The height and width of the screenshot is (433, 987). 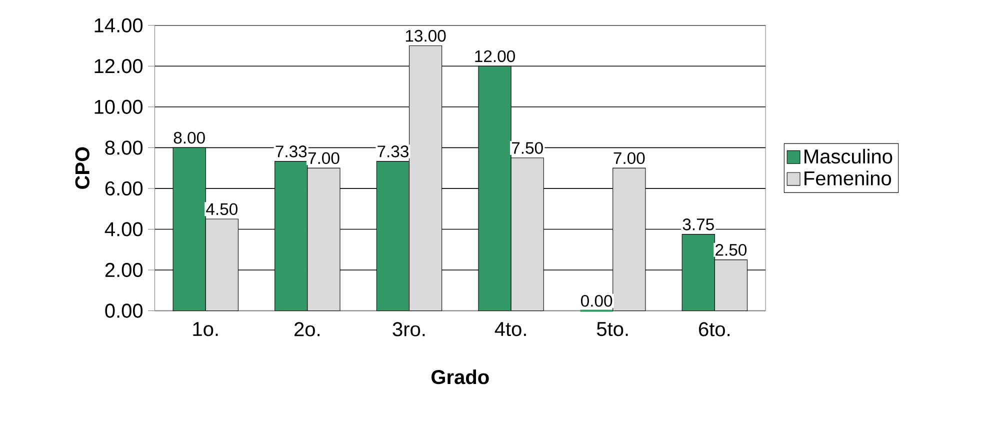 I want to click on x-tick-label: 6to., so click(x=714, y=329).